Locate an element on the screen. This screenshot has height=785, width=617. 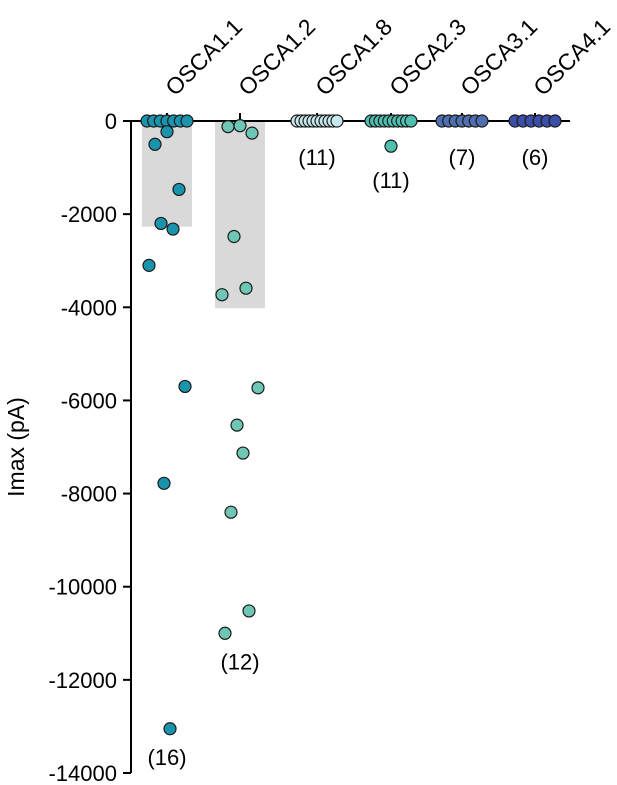
y-tick-label: -2000 is located at coordinates (89, 214).